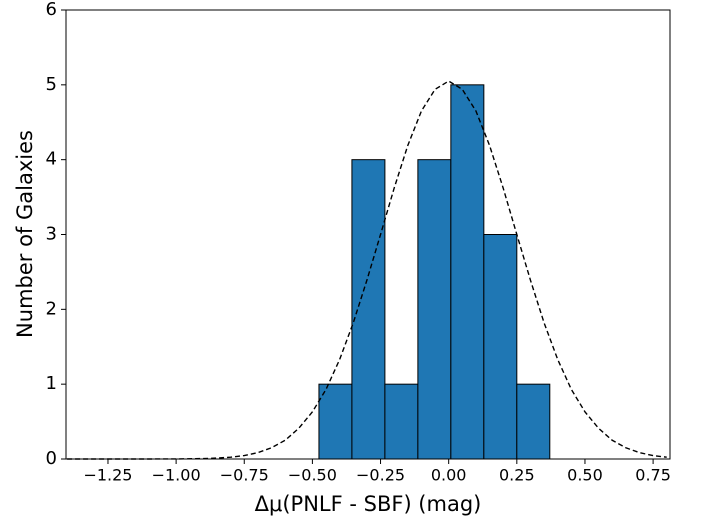 The image size is (703, 526). What do you see at coordinates (107, 475) in the screenshot?
I see `x-tick-label: −1.25` at bounding box center [107, 475].